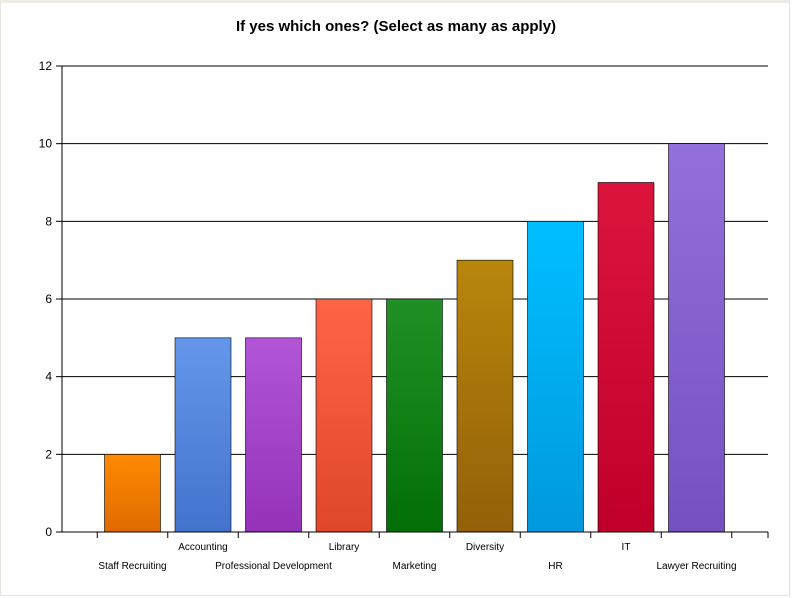 The image size is (792, 598). Describe the element at coordinates (344, 415) in the screenshot. I see `bar-library` at that location.